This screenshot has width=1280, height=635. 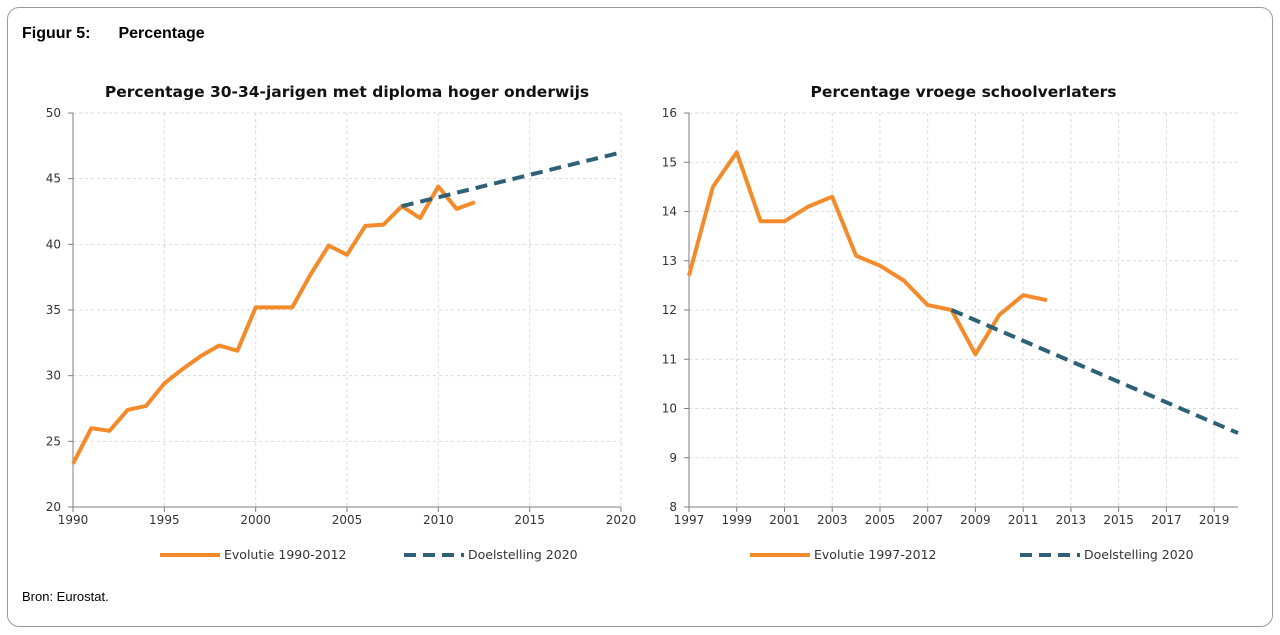 I want to click on x-tick-label: 2003, so click(x=832, y=520).